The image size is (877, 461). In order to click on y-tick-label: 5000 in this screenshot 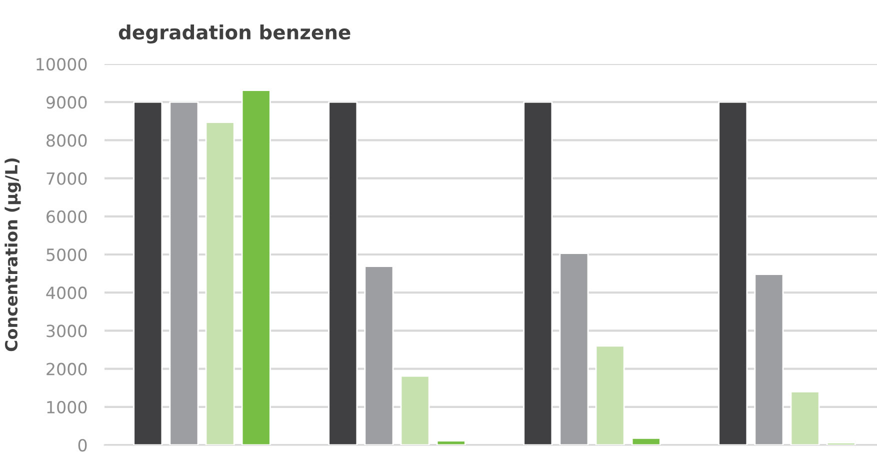, I will do `click(66, 255)`.